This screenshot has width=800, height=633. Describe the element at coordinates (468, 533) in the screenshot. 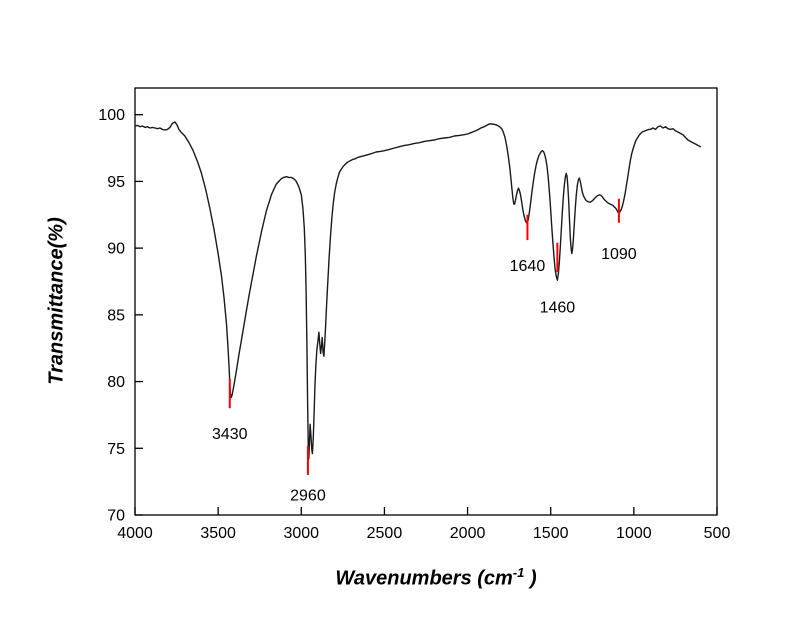

I see `x-axis-tick-label: 2000` at that location.